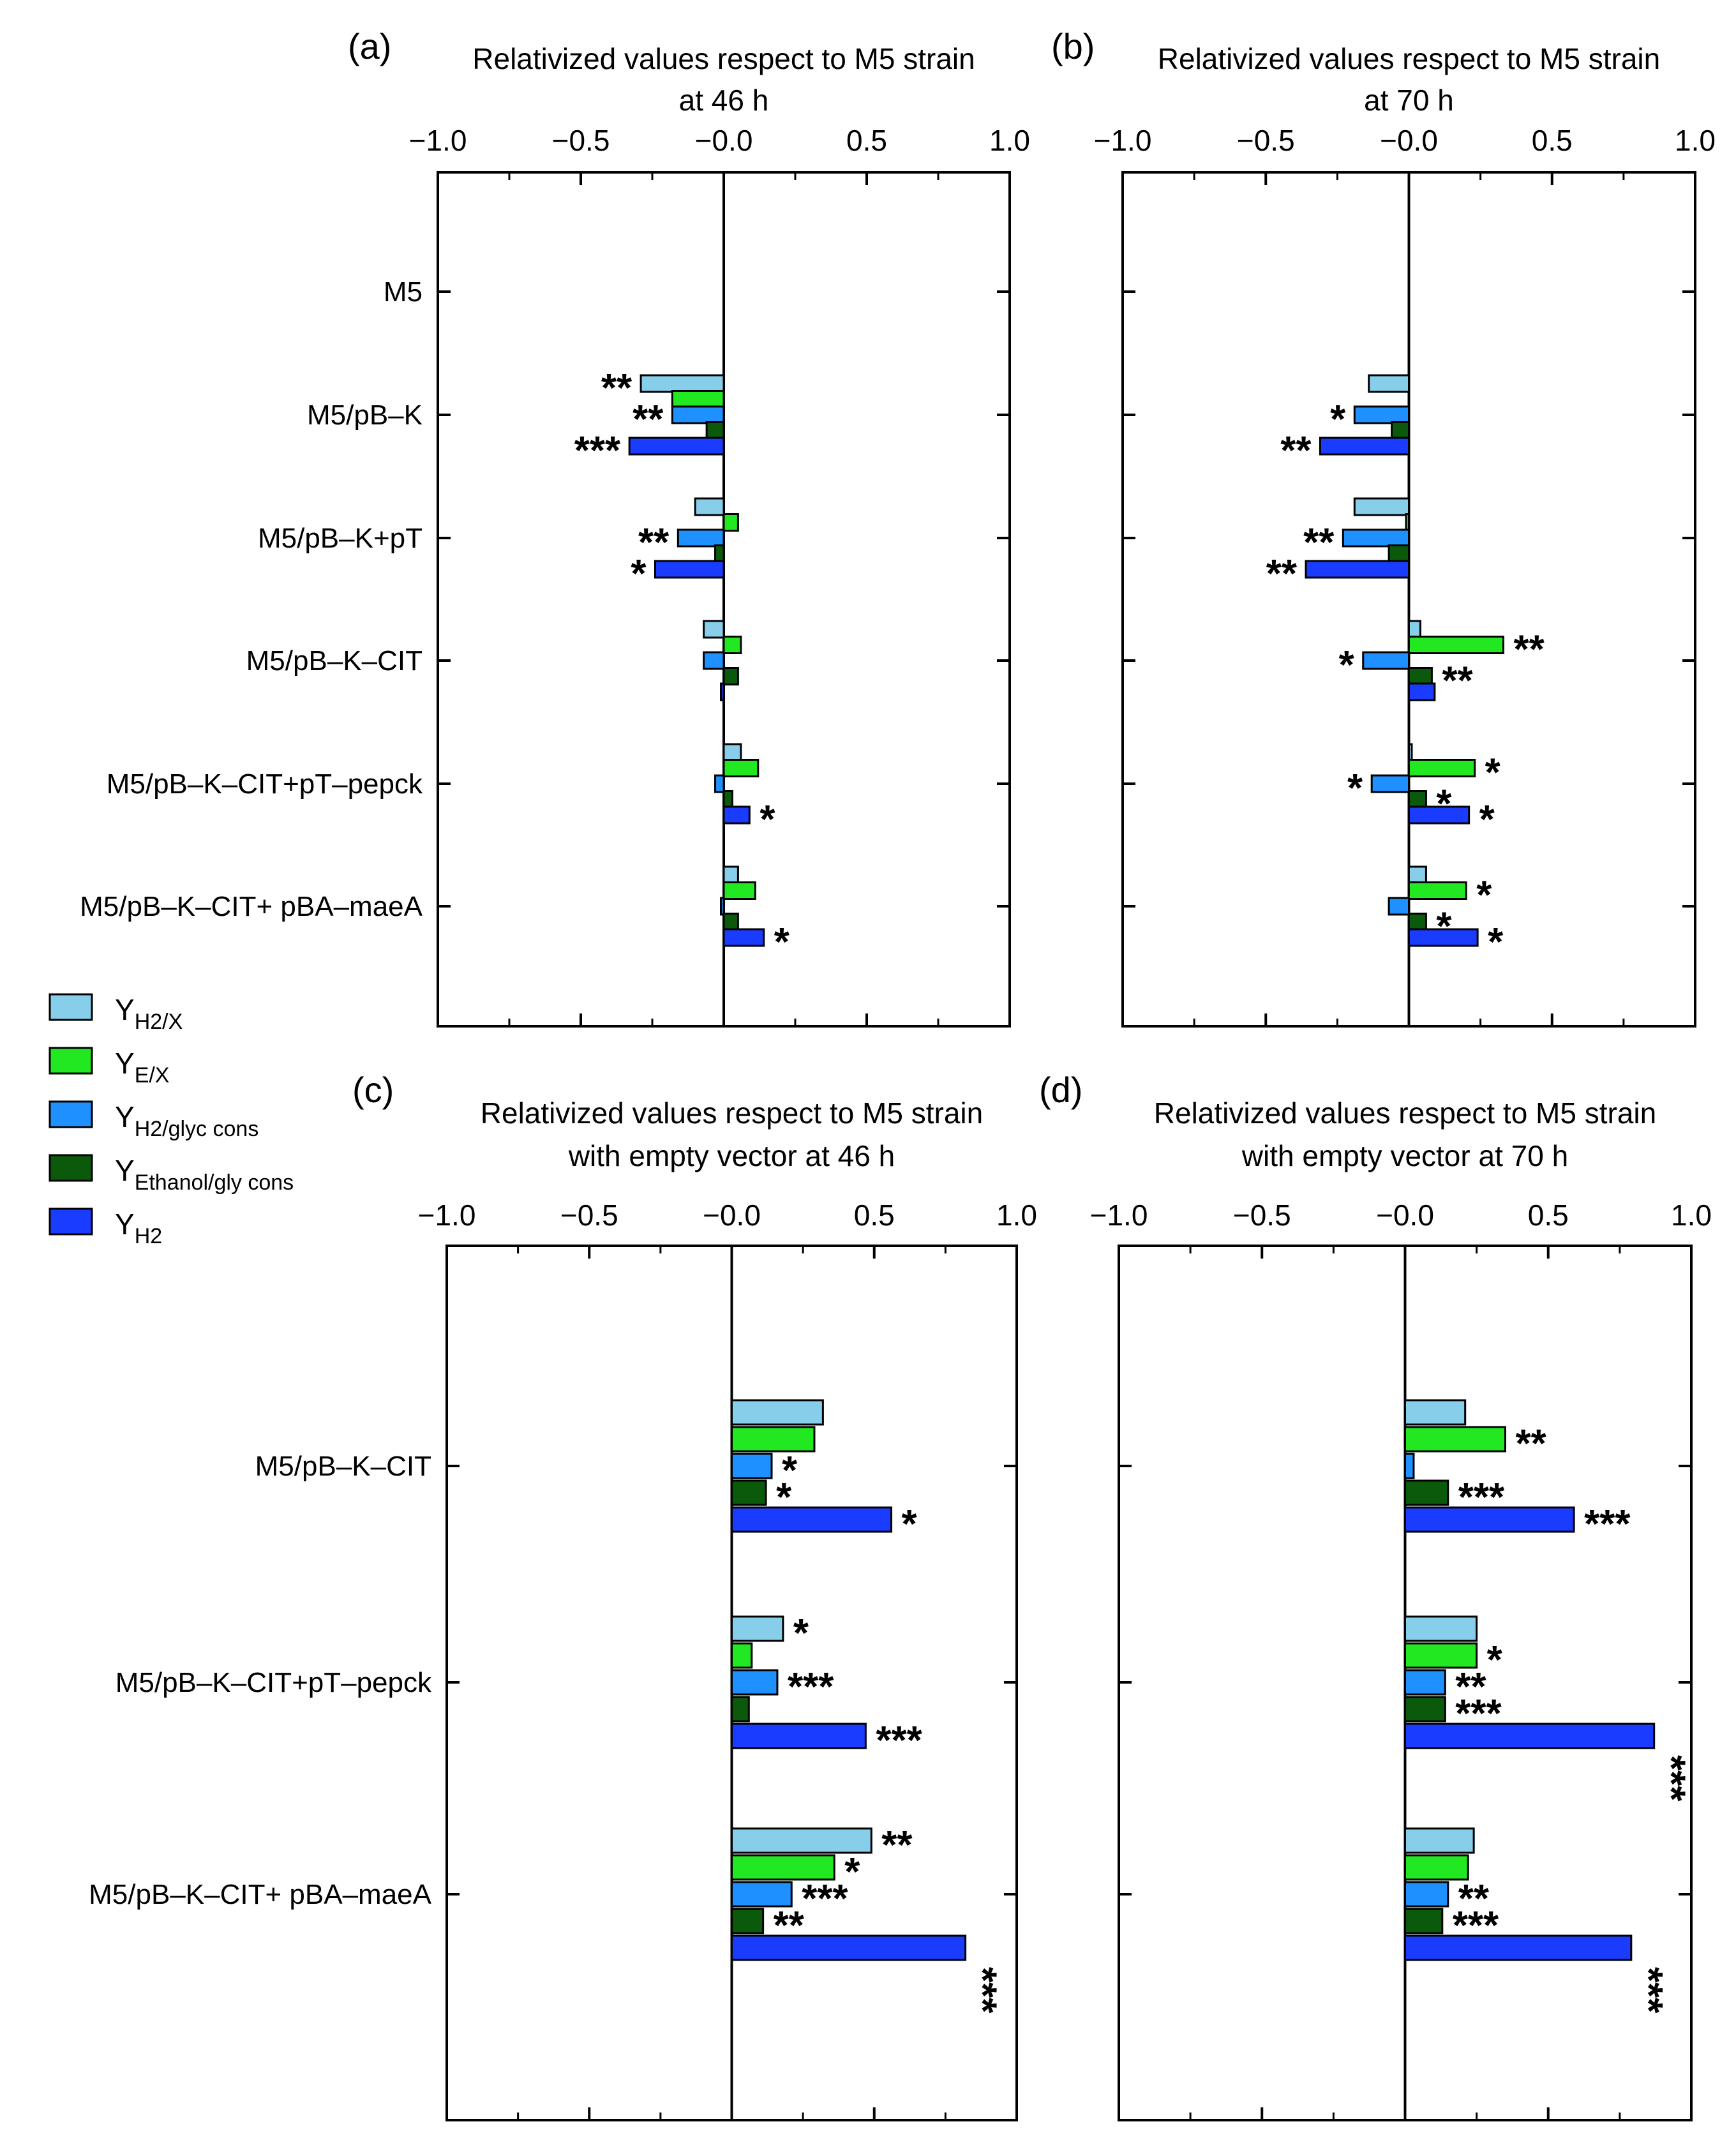 The height and width of the screenshot is (2131, 1736). Describe the element at coordinates (71, 1114) in the screenshot. I see `legend-swatch-y_h2_glyc` at that location.